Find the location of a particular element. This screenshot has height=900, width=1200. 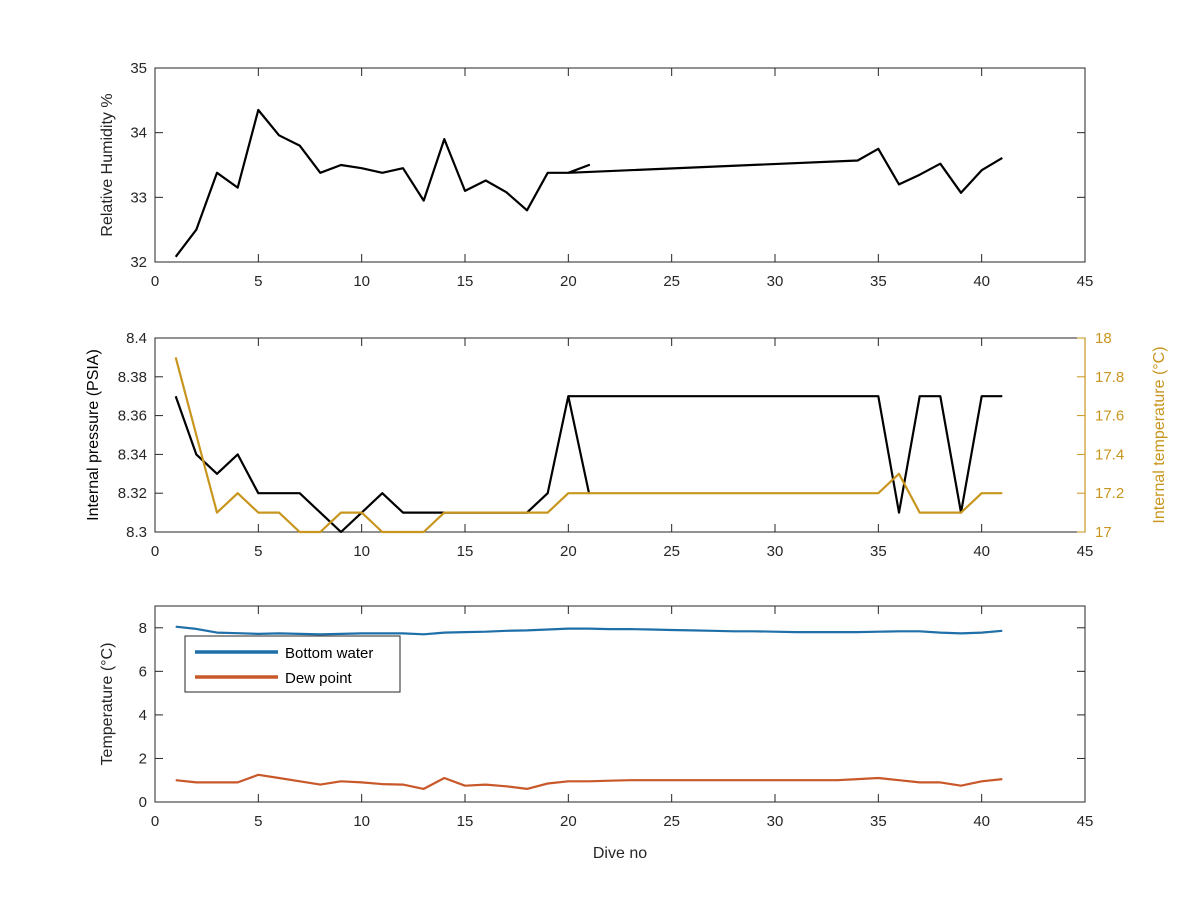

y-axis-label: Relative Humidity % is located at coordinates (107, 164).